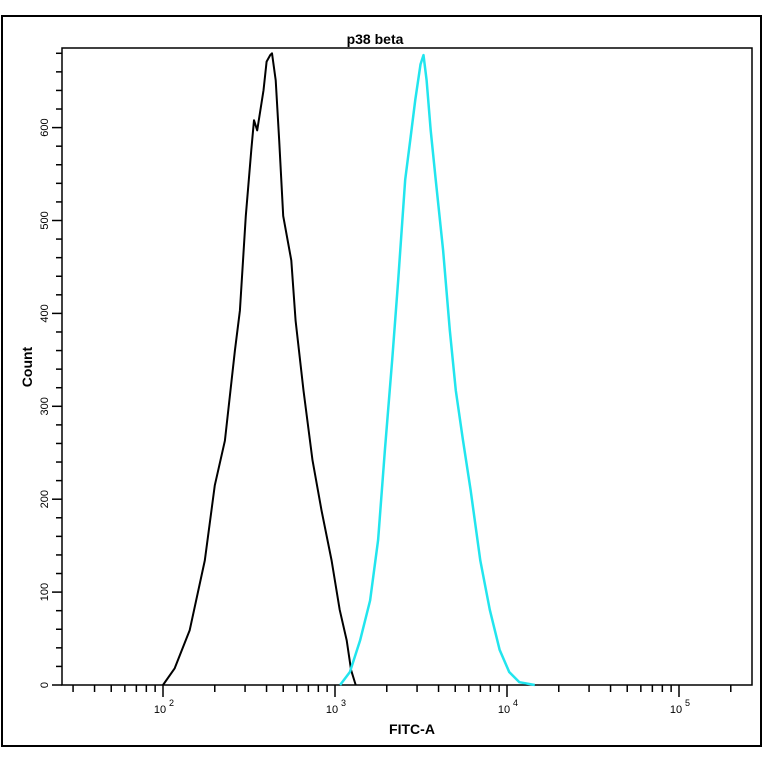 This screenshot has width=764, height=764. What do you see at coordinates (343, 703) in the screenshot?
I see `x-tick-exponent: 3` at bounding box center [343, 703].